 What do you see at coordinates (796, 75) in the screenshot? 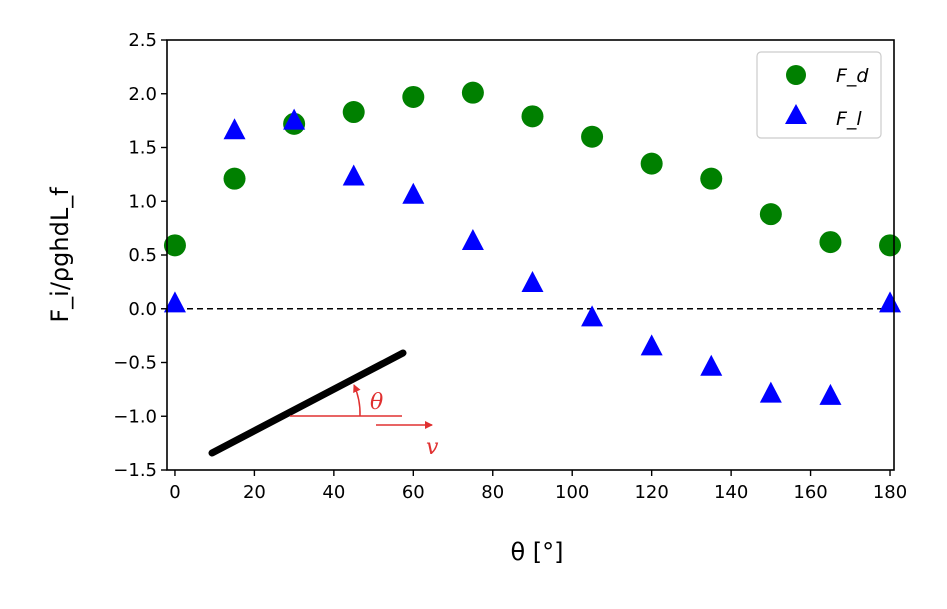
I see `legend-marker-fd` at bounding box center [796, 75].